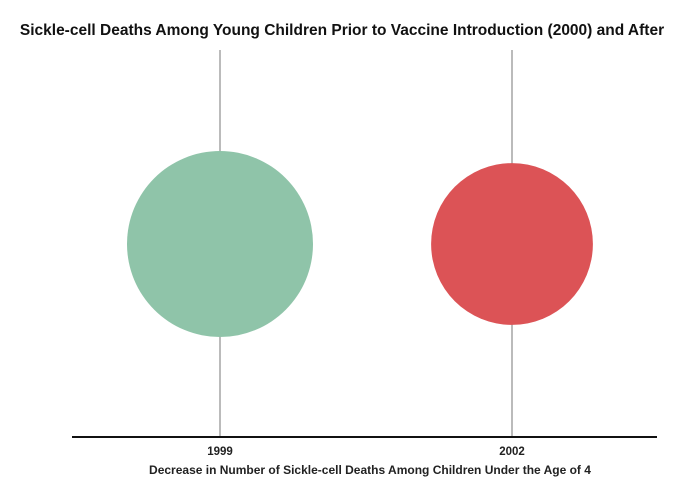  Describe the element at coordinates (512, 452) in the screenshot. I see `x-tick-label-2002: 2002` at that location.